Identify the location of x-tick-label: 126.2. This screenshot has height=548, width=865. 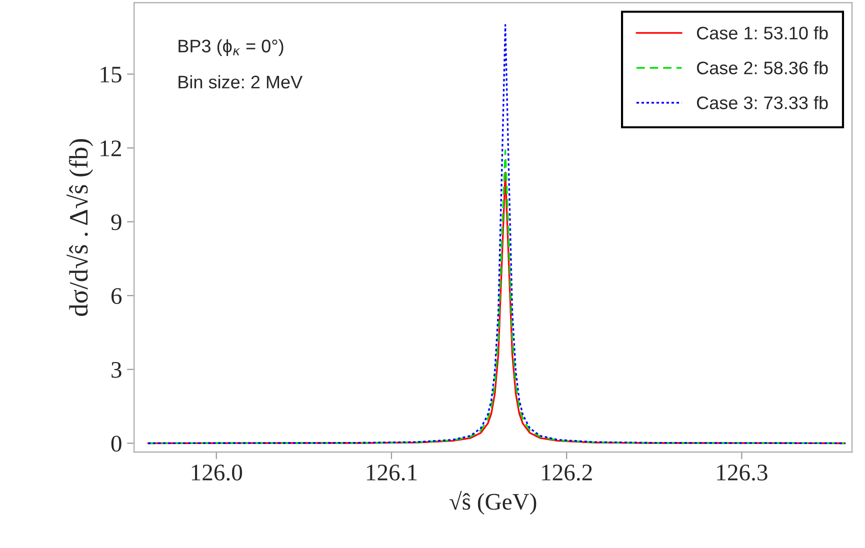
(567, 472).